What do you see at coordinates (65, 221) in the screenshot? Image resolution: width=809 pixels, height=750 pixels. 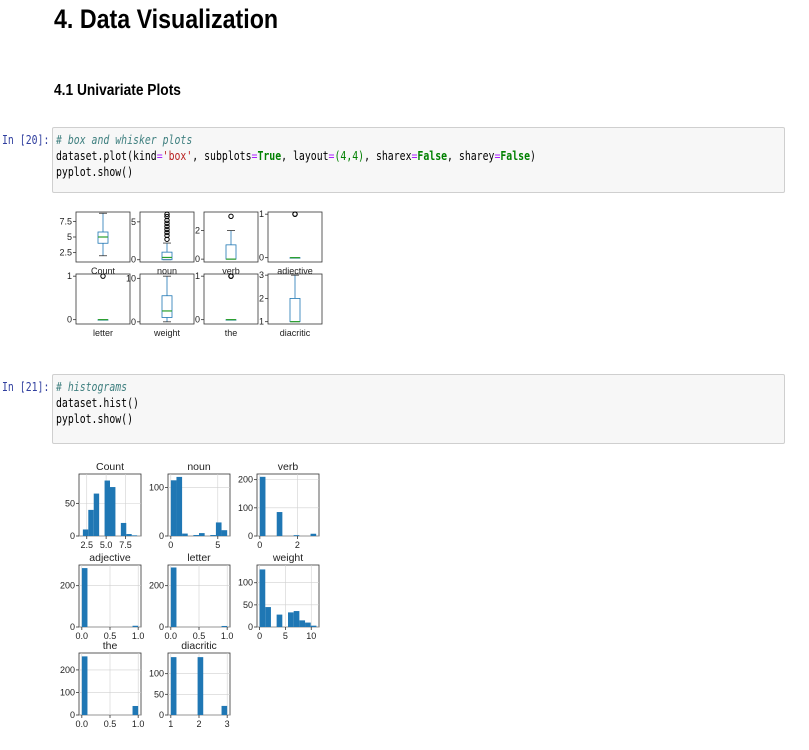 I see `y-tick-label: 7.5` at bounding box center [65, 221].